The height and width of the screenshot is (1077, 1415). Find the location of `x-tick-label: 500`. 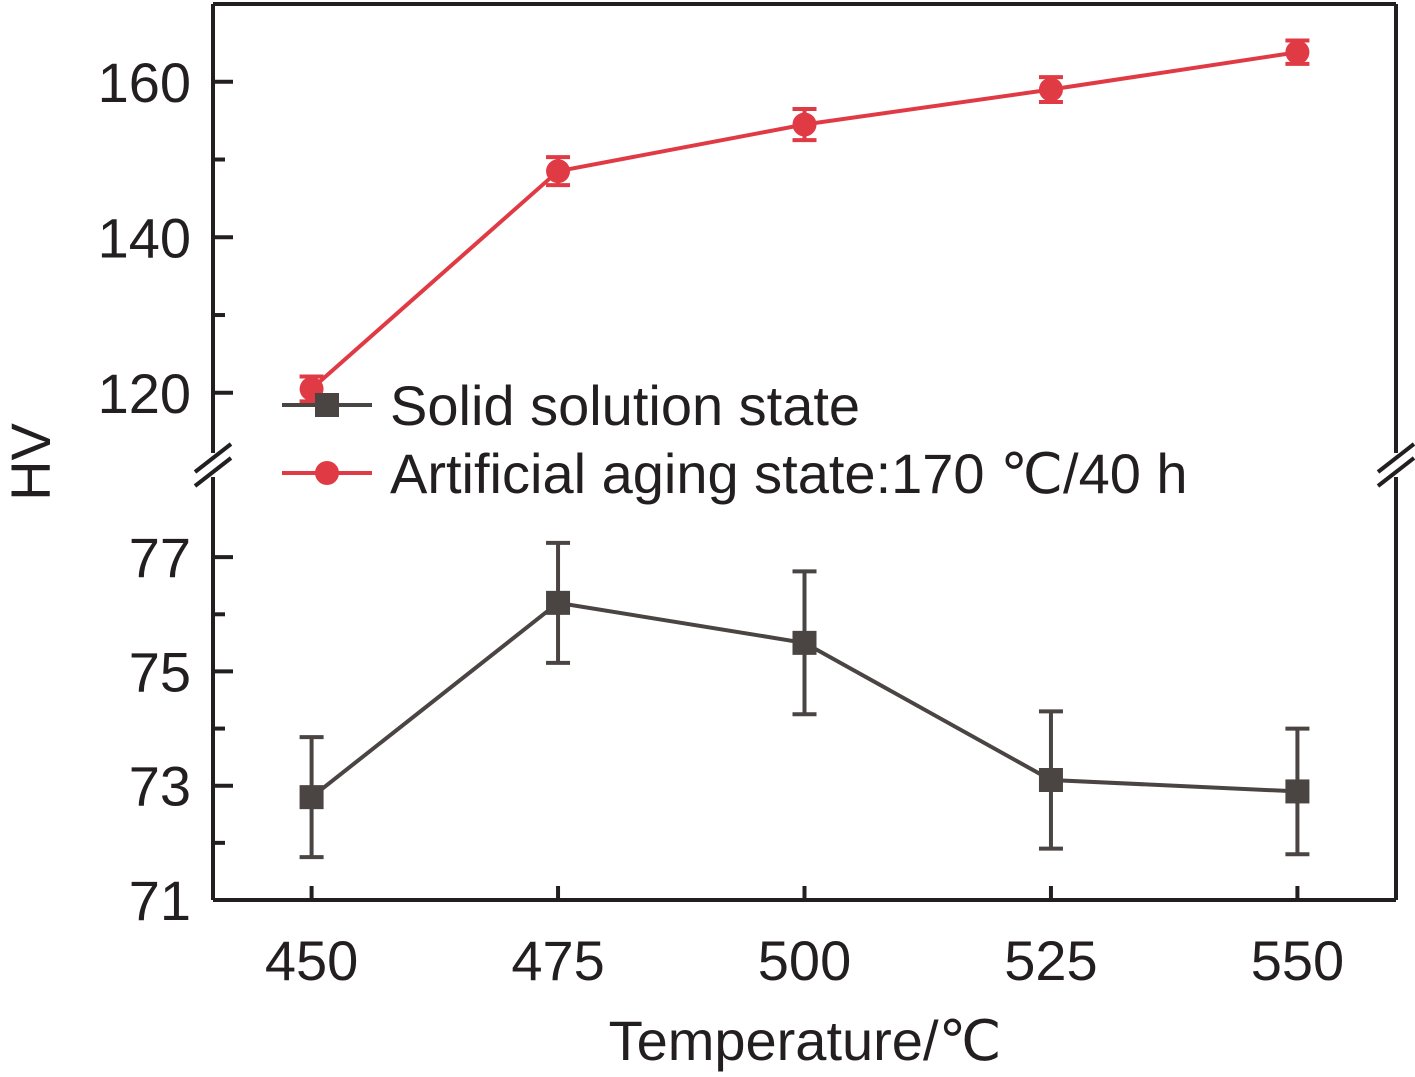

x-tick-label: 500 is located at coordinates (804, 960).